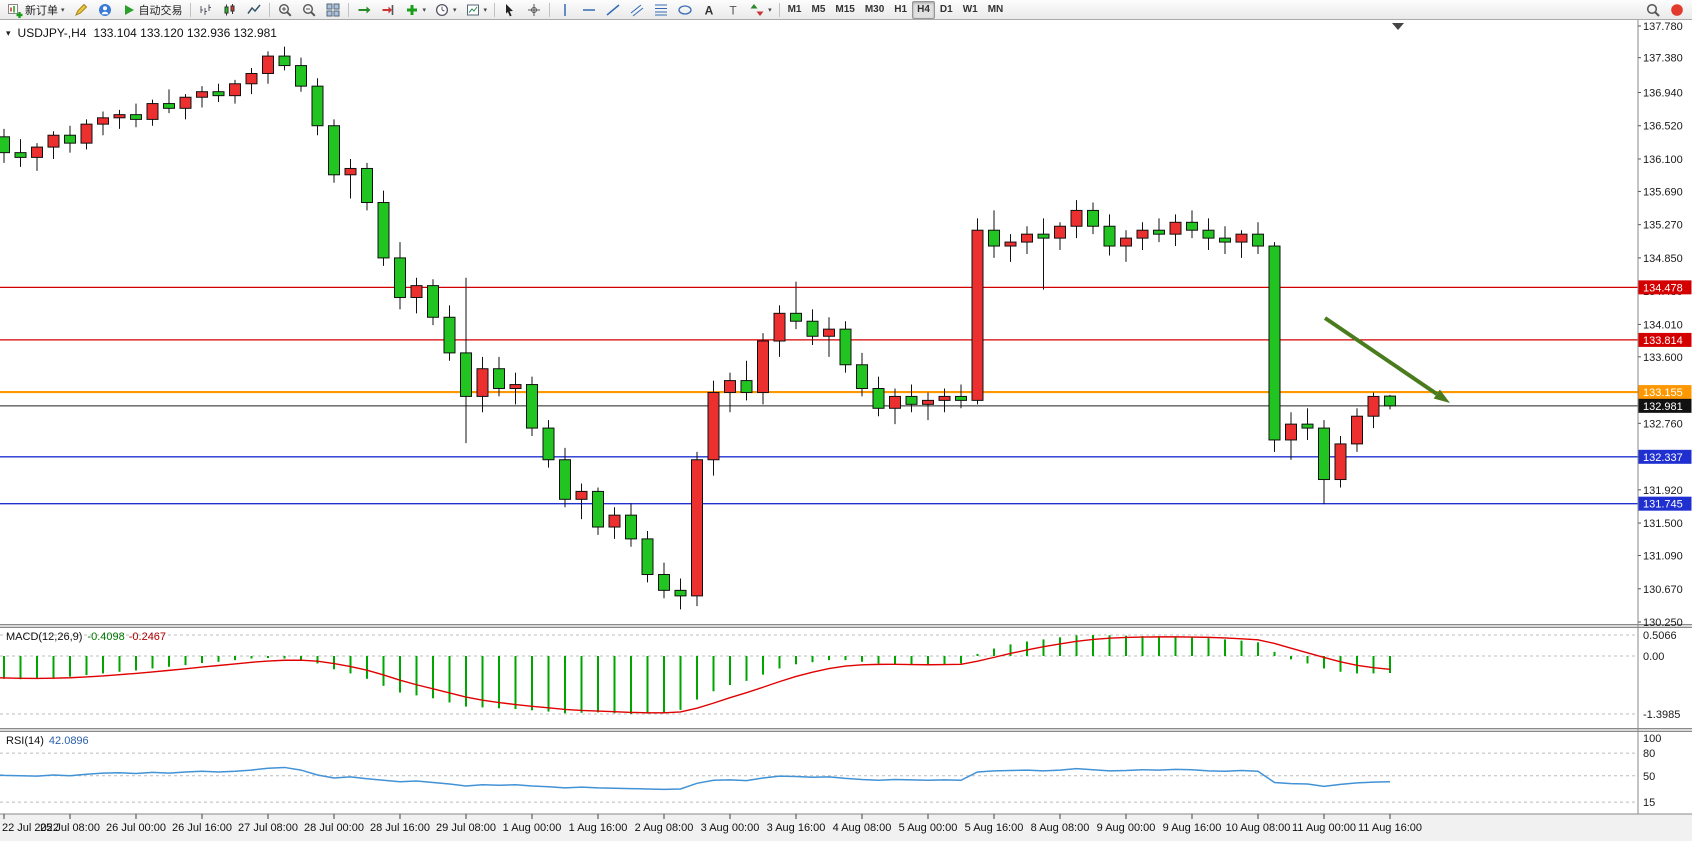 This screenshot has width=1692, height=841. Describe the element at coordinates (152, 10) in the screenshot. I see `autotrading-button: 自动交易` at that location.